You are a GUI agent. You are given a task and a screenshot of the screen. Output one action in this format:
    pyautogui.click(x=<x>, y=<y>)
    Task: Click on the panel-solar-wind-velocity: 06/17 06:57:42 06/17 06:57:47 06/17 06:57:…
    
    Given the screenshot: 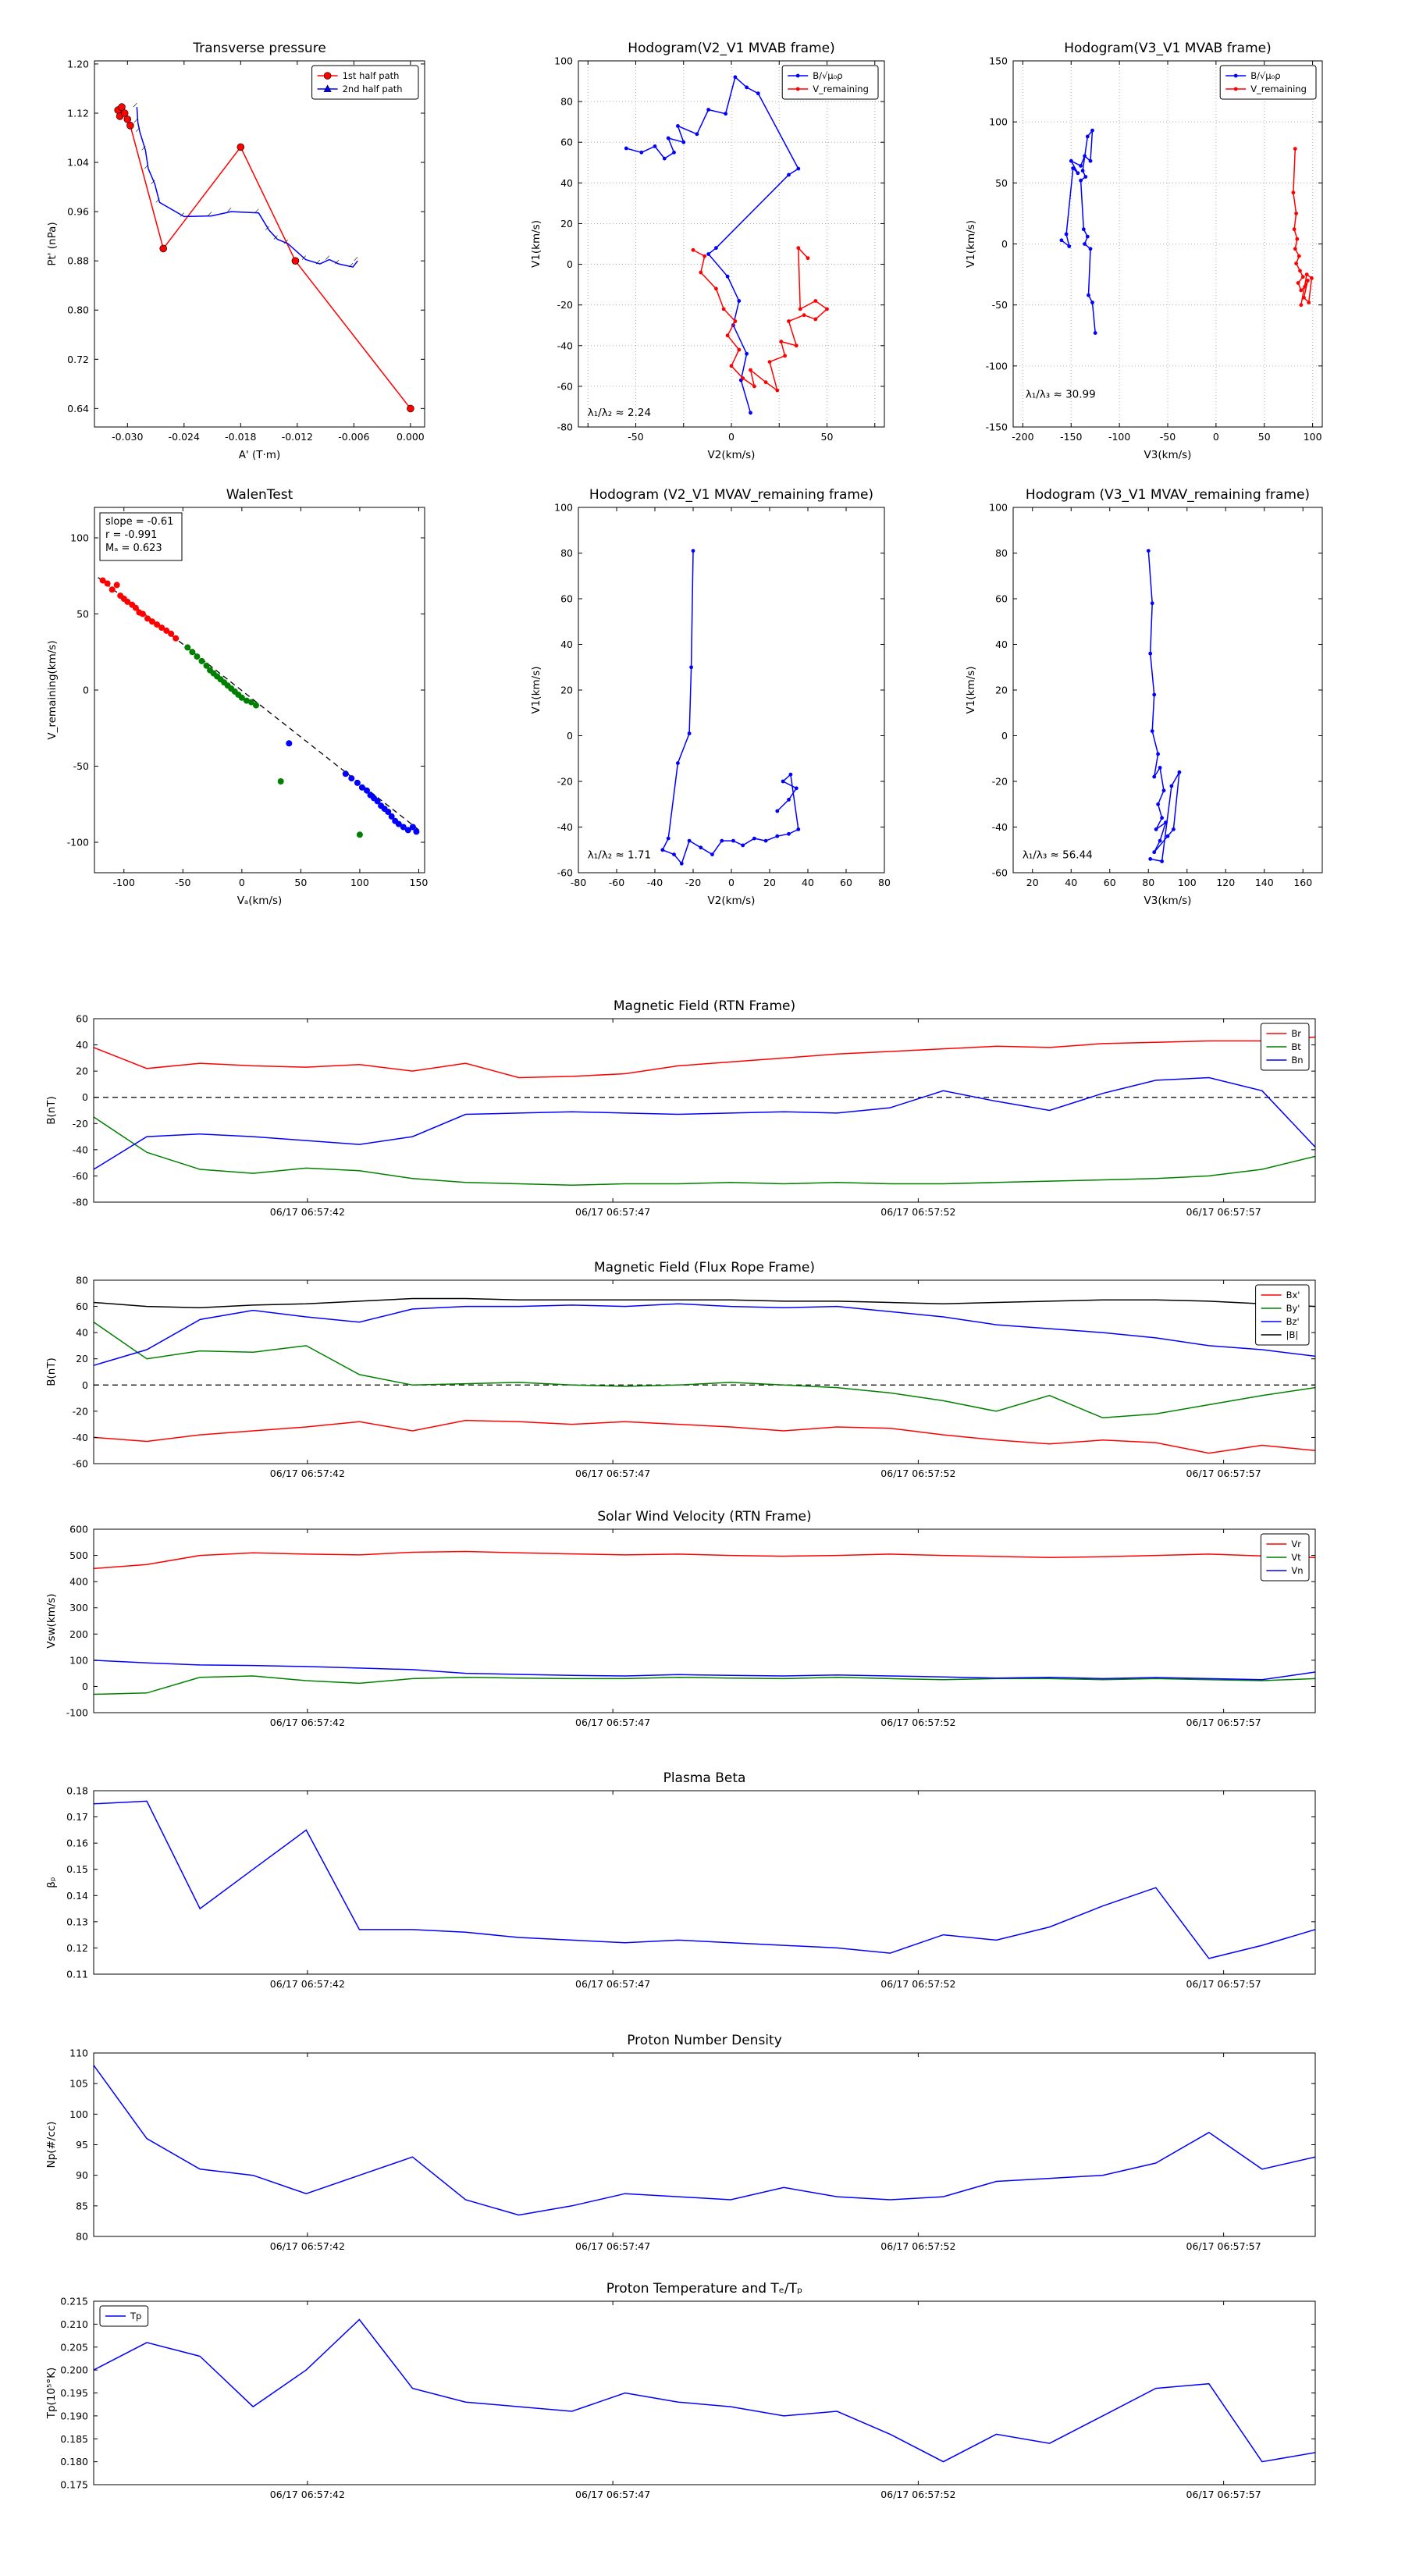 What is the action you would take?
    pyautogui.click(x=679, y=1625)
    